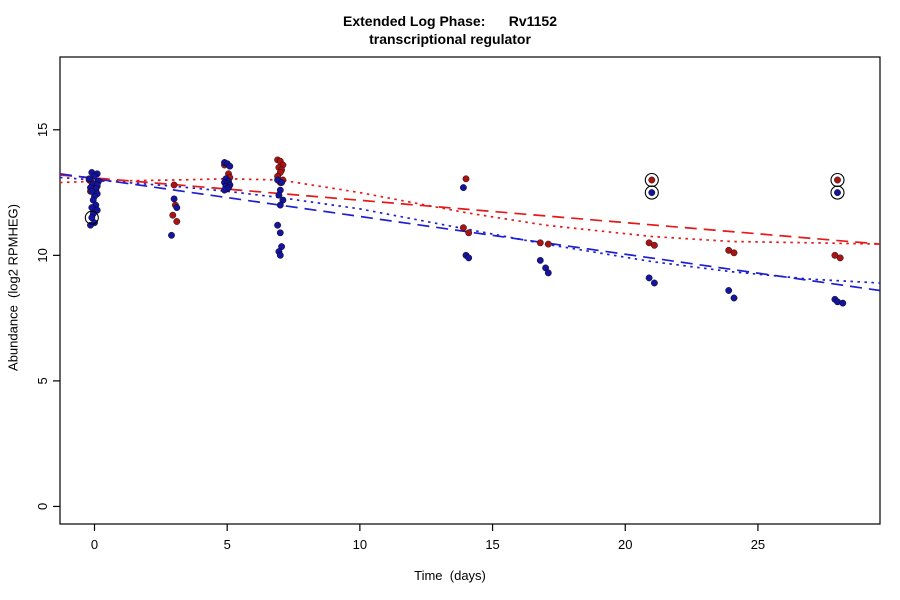 This screenshot has height=600, width=900. What do you see at coordinates (450, 575) in the screenshot?
I see `x-axis-label: Time (days)` at bounding box center [450, 575].